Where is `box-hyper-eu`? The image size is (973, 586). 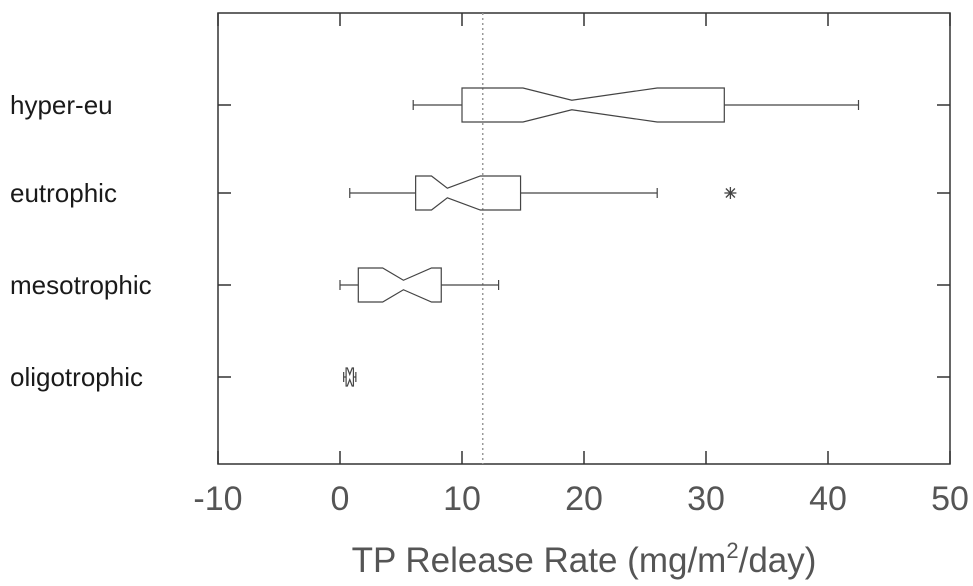
box-hyper-eu is located at coordinates (636, 105).